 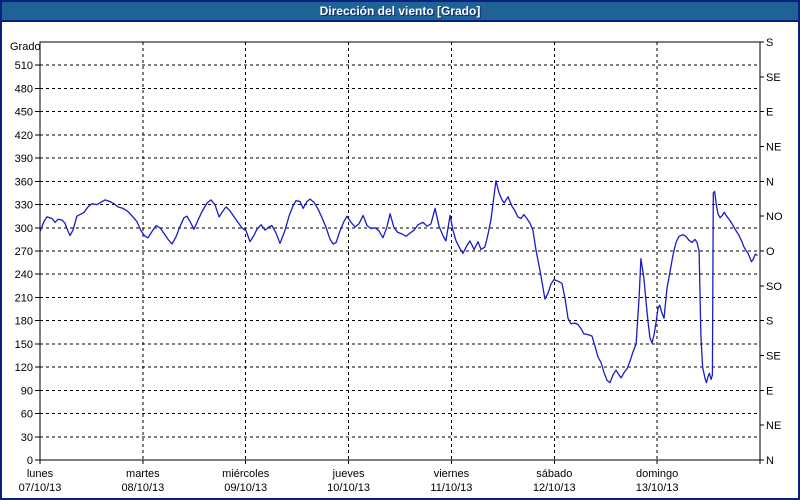 I want to click on y-axis-right: S SE E NE N NO O SO S SE E NE N, so click(x=771, y=252).